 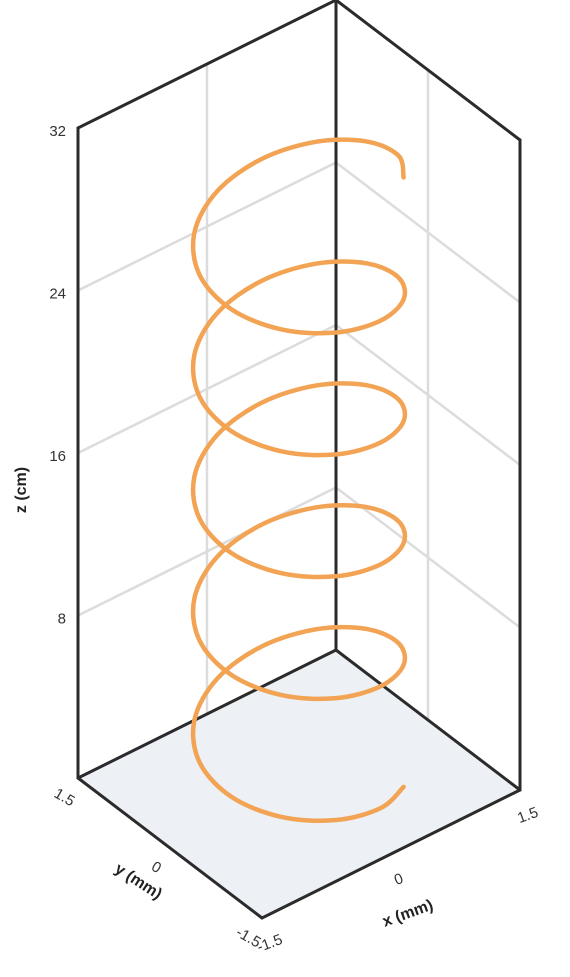 I want to click on x-axis-label: x (mm), so click(x=407, y=914).